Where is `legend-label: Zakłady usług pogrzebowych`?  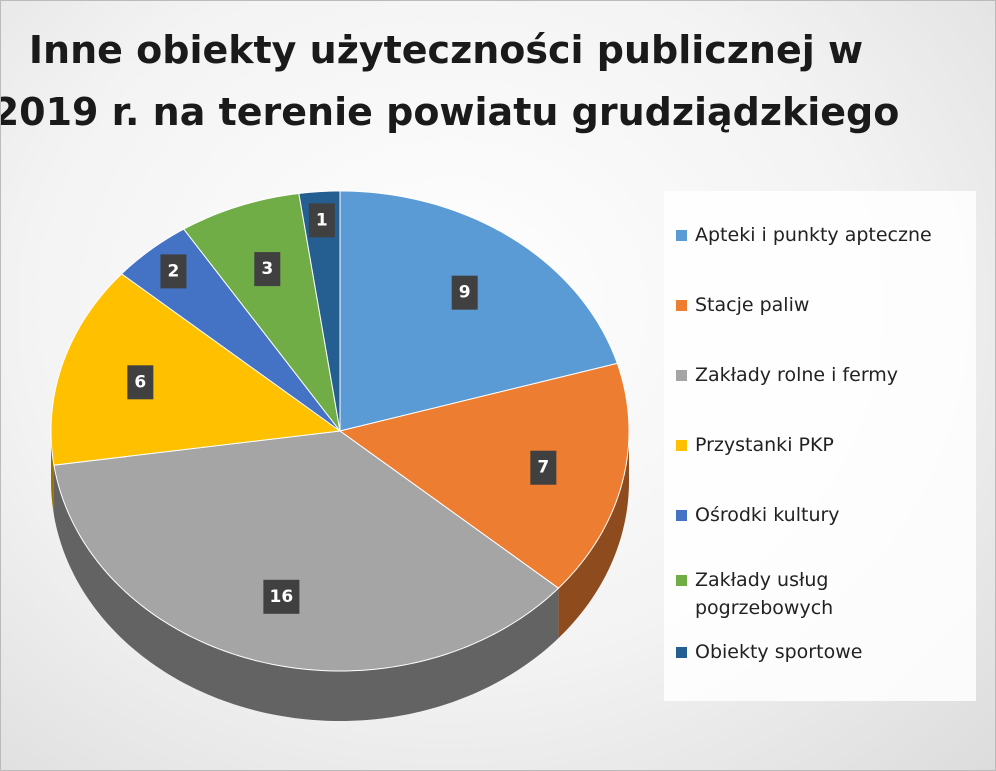 legend-label: Zakłady usług pogrzebowych is located at coordinates (764, 594).